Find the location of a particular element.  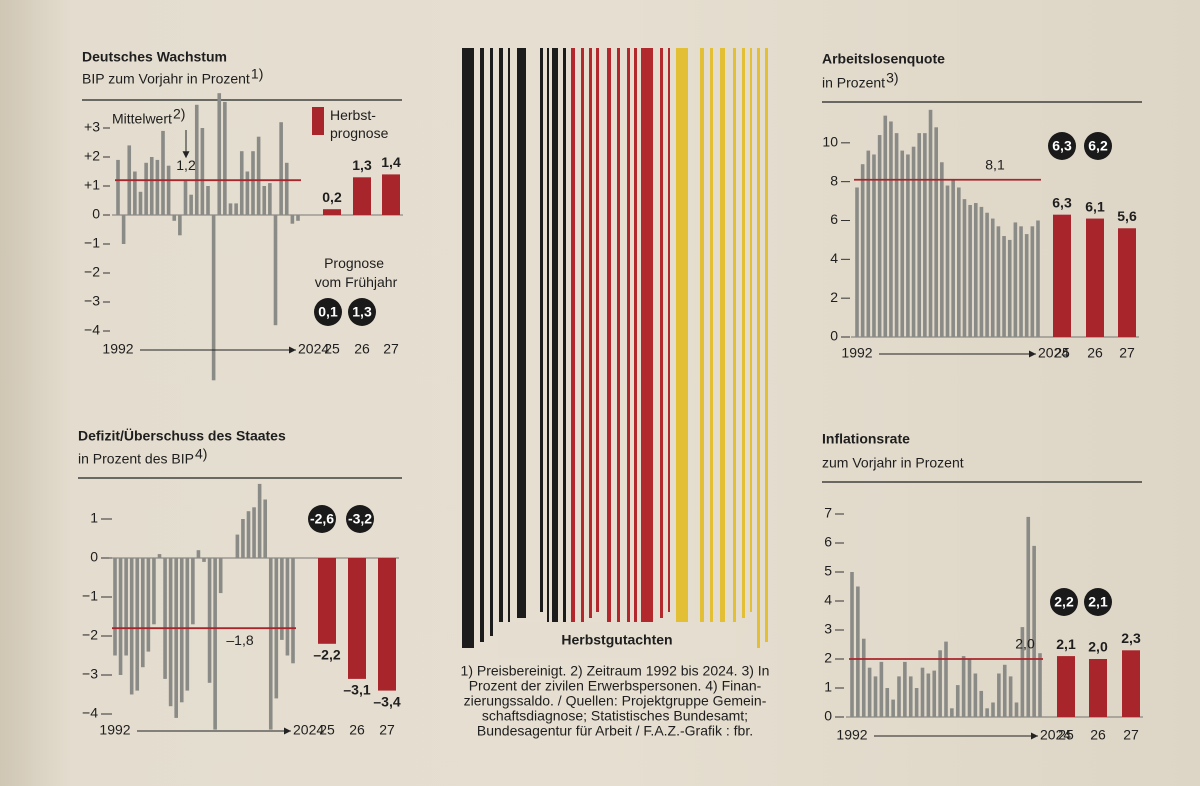

chart-subtitle: zum Vorjahr in Prozent is located at coordinates (893, 463).